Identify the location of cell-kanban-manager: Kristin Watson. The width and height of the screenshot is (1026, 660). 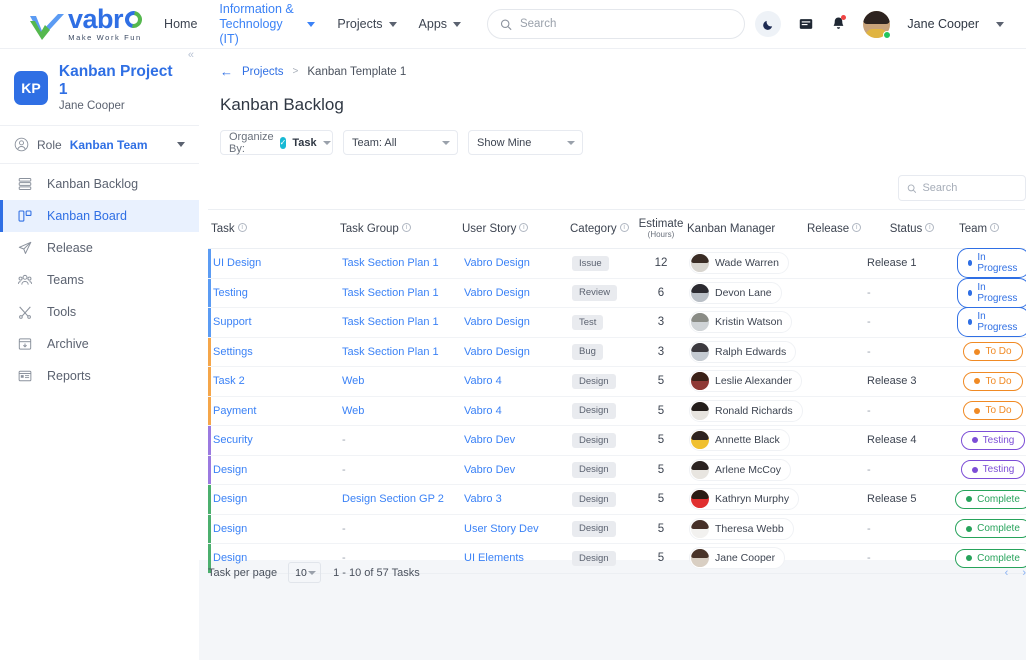
(776, 322).